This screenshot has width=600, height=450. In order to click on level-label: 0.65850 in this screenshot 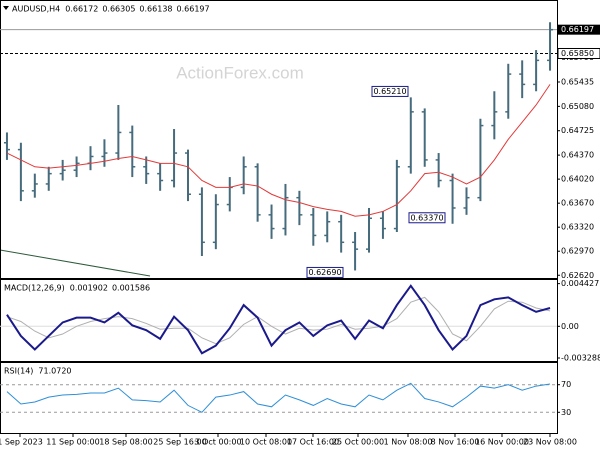, I will do `click(577, 53)`.